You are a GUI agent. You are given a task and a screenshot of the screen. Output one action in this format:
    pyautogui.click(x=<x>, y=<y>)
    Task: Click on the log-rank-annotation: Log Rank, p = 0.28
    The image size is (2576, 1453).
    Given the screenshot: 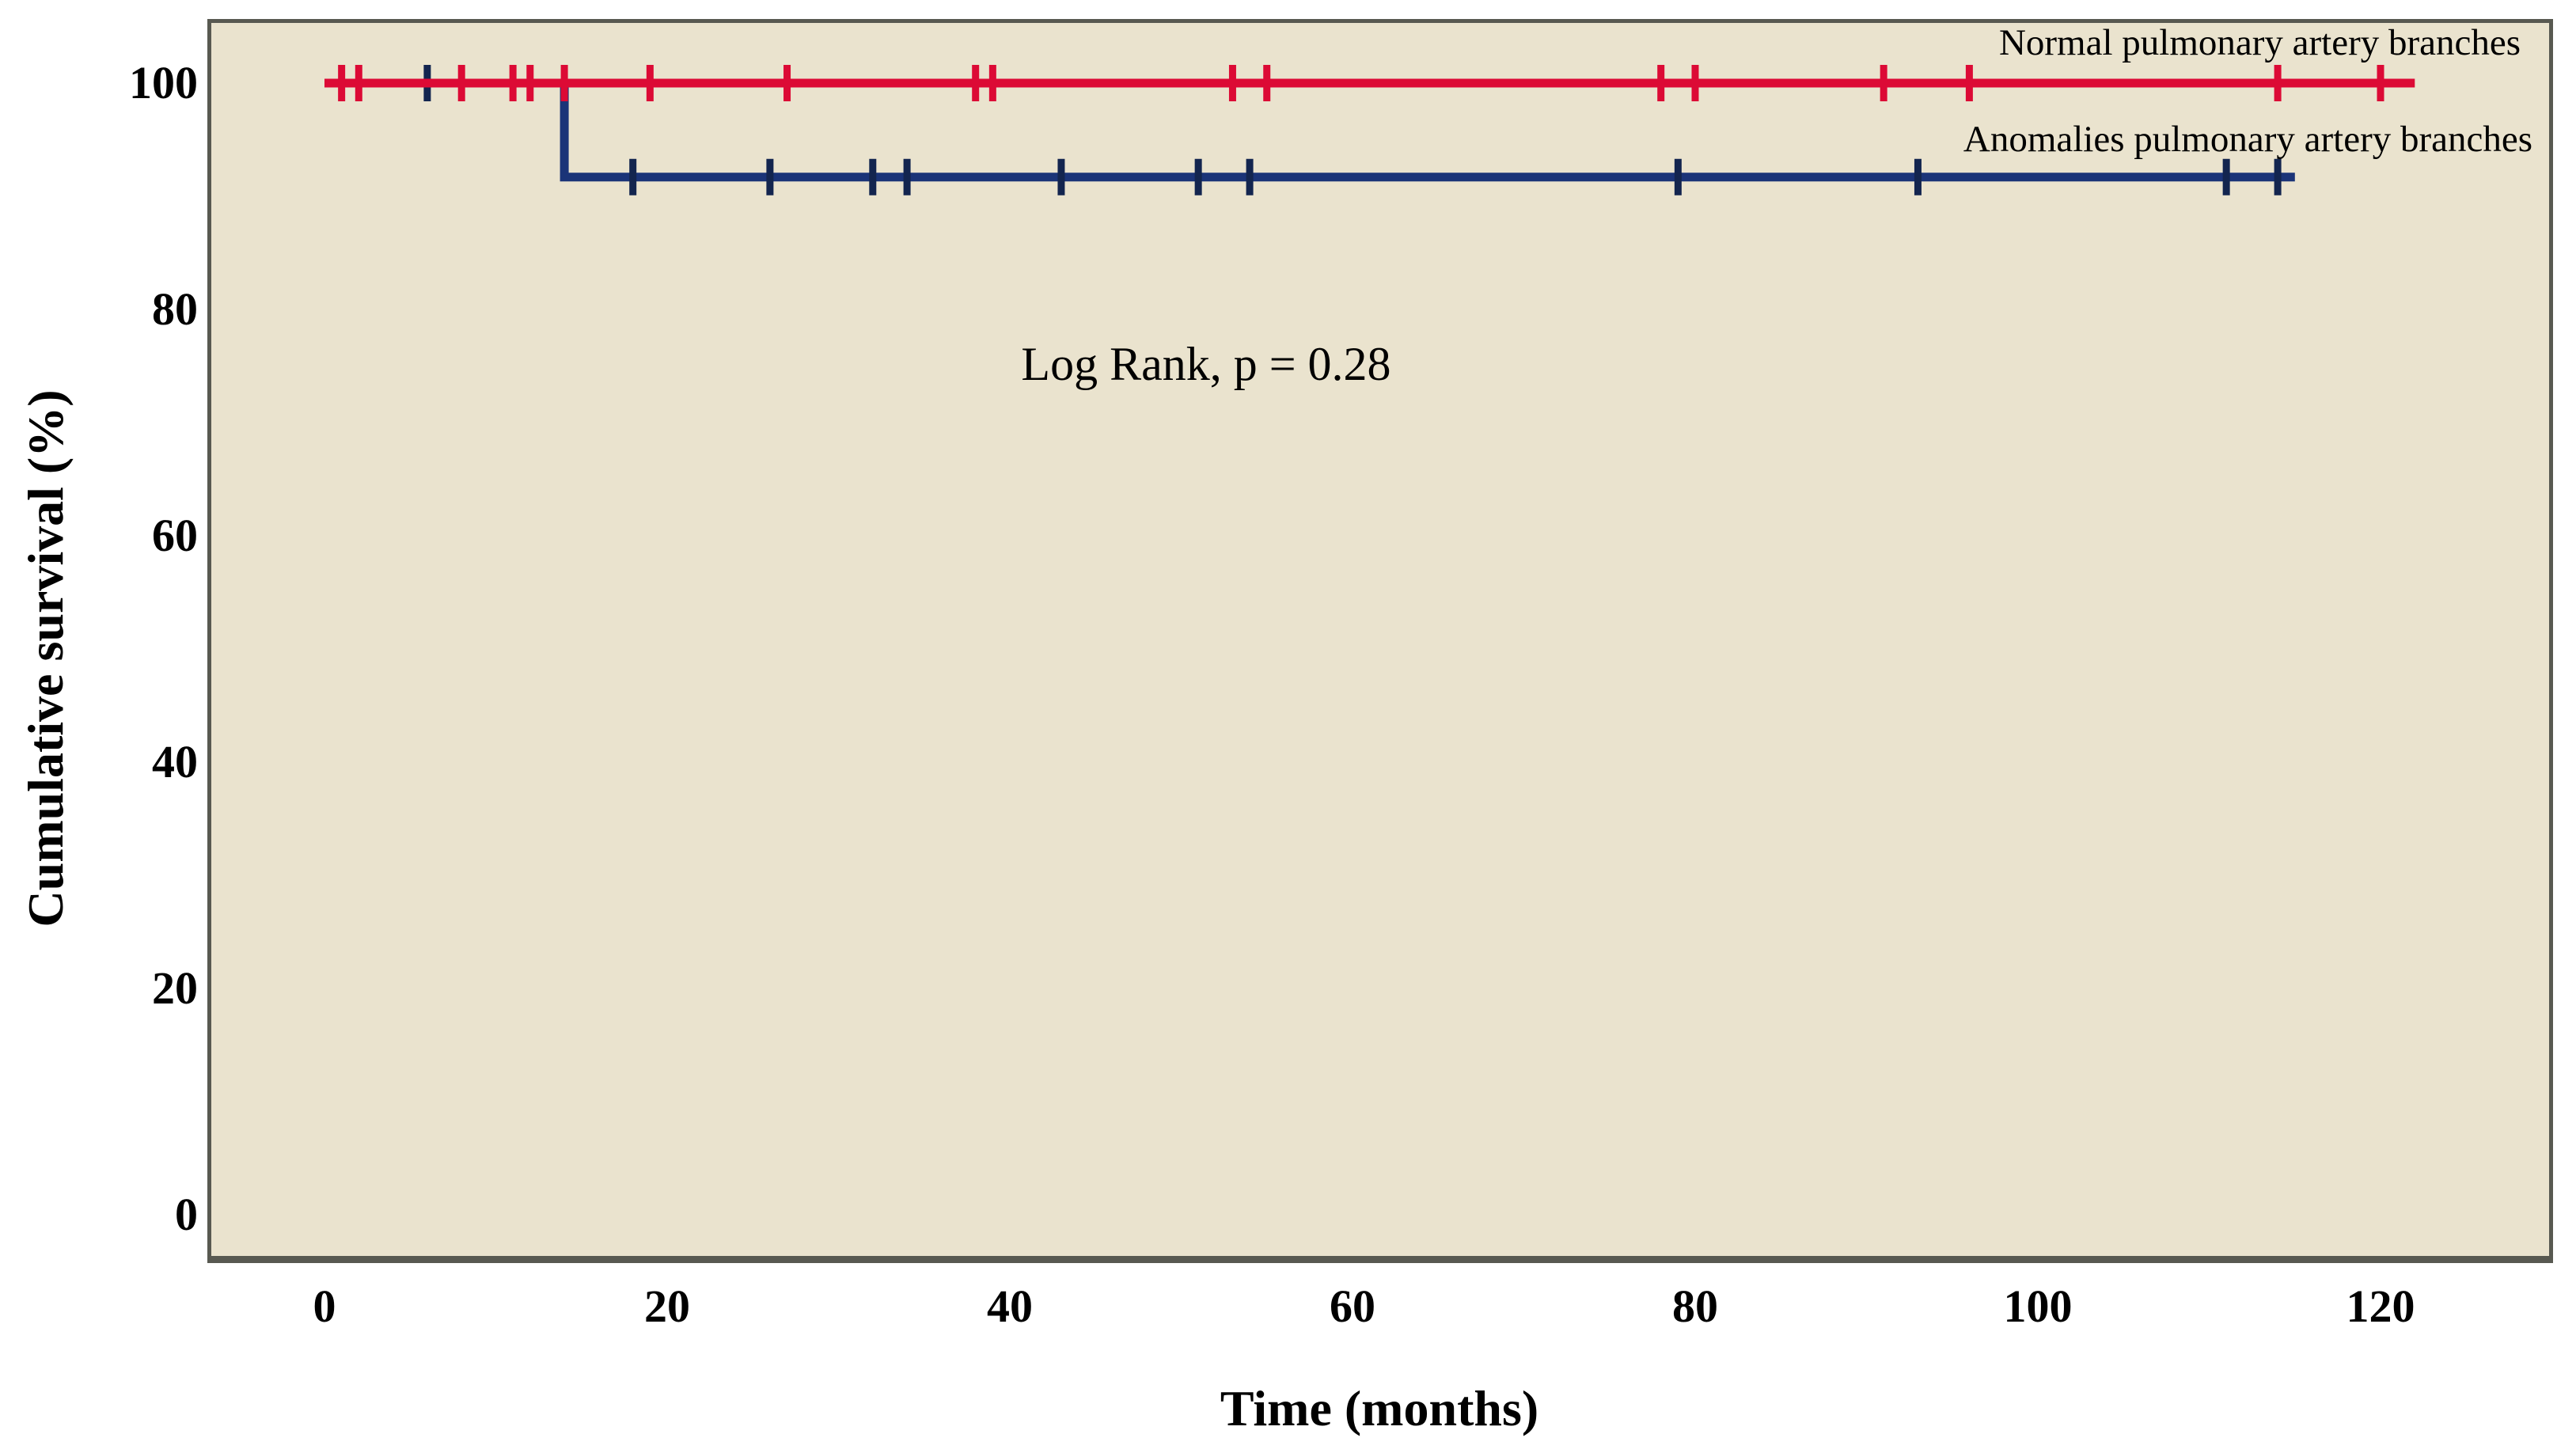 What is the action you would take?
    pyautogui.click(x=1206, y=364)
    